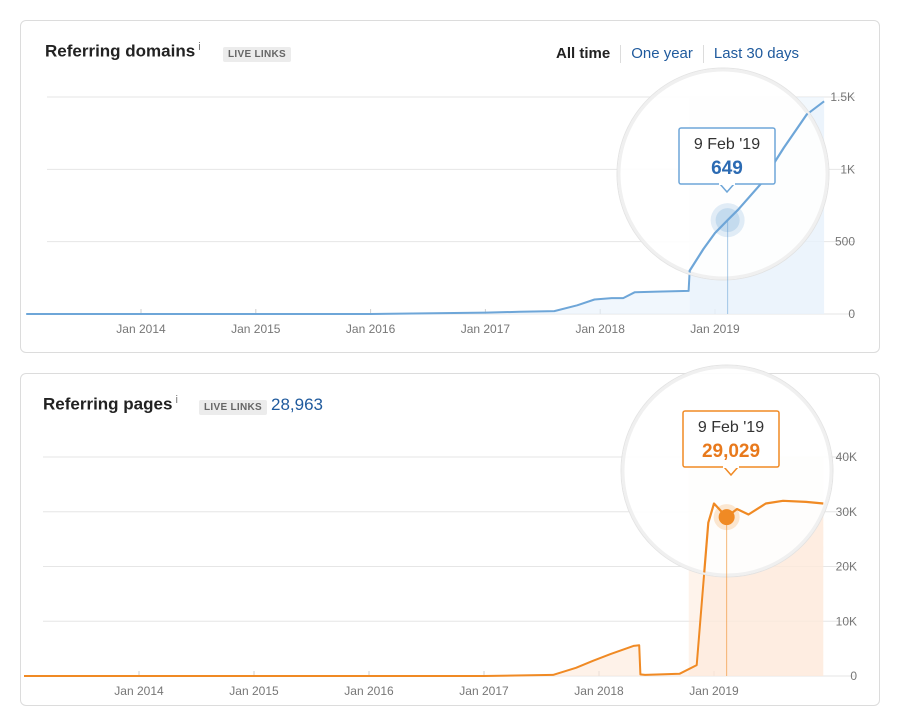 The height and width of the screenshot is (726, 900). What do you see at coordinates (583, 53) in the screenshot?
I see `range-all-time: All time` at bounding box center [583, 53].